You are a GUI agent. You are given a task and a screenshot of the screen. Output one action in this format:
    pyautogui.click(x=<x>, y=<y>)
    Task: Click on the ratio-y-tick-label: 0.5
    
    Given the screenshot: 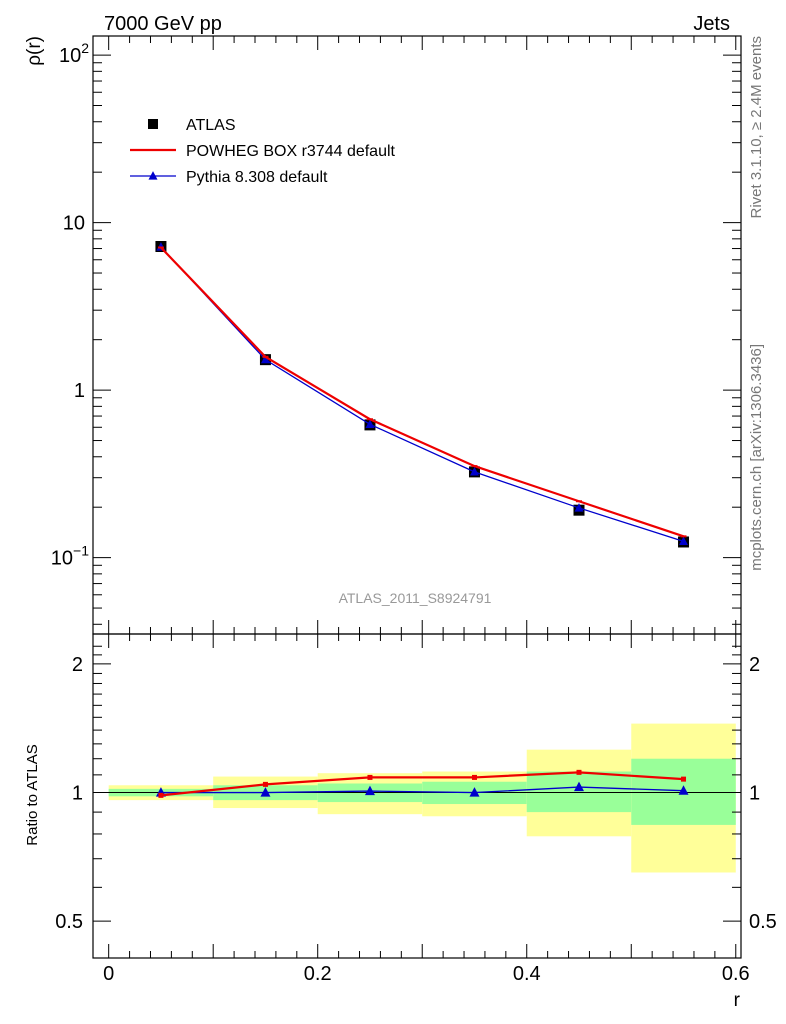 What is the action you would take?
    pyautogui.click(x=69, y=922)
    